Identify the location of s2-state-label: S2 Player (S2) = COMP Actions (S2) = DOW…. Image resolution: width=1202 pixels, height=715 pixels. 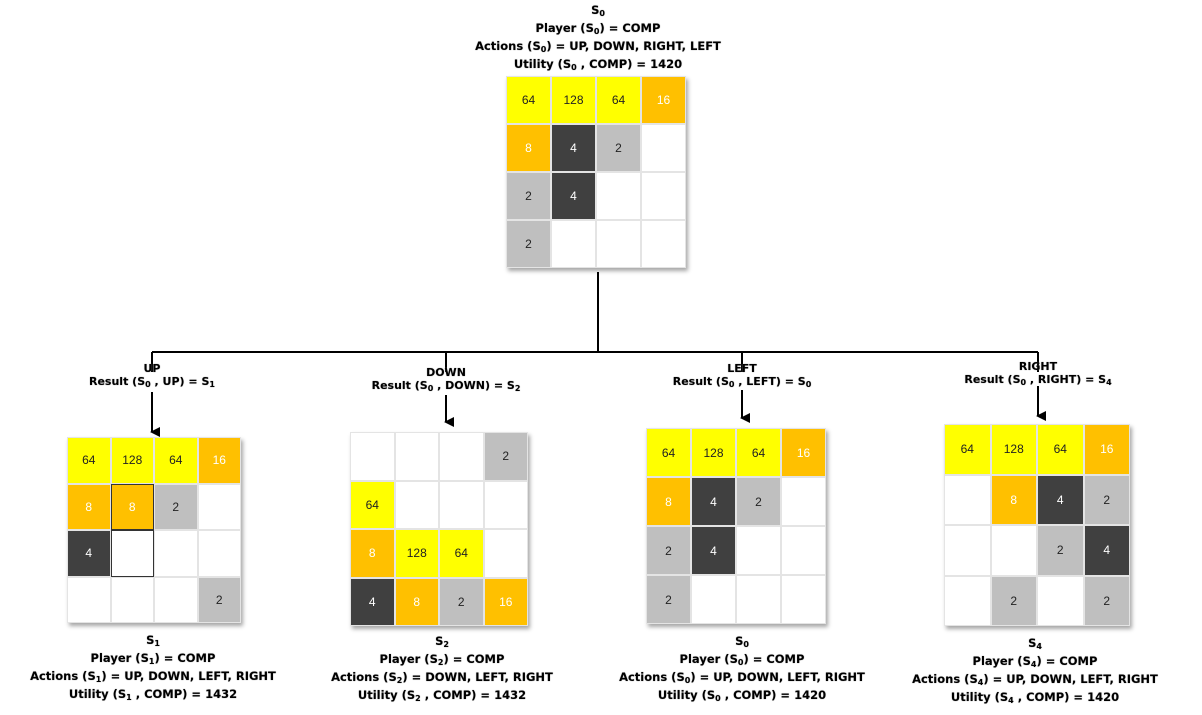
(442, 670).